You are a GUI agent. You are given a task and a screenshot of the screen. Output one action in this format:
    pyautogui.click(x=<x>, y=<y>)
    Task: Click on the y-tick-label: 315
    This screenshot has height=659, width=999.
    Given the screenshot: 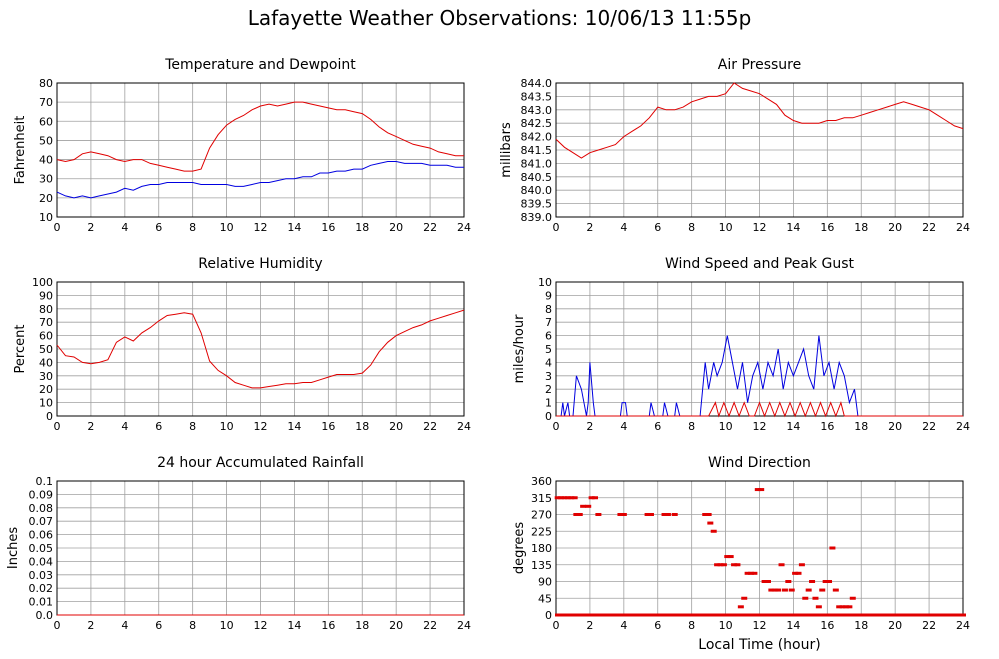 What is the action you would take?
    pyautogui.click(x=541, y=498)
    